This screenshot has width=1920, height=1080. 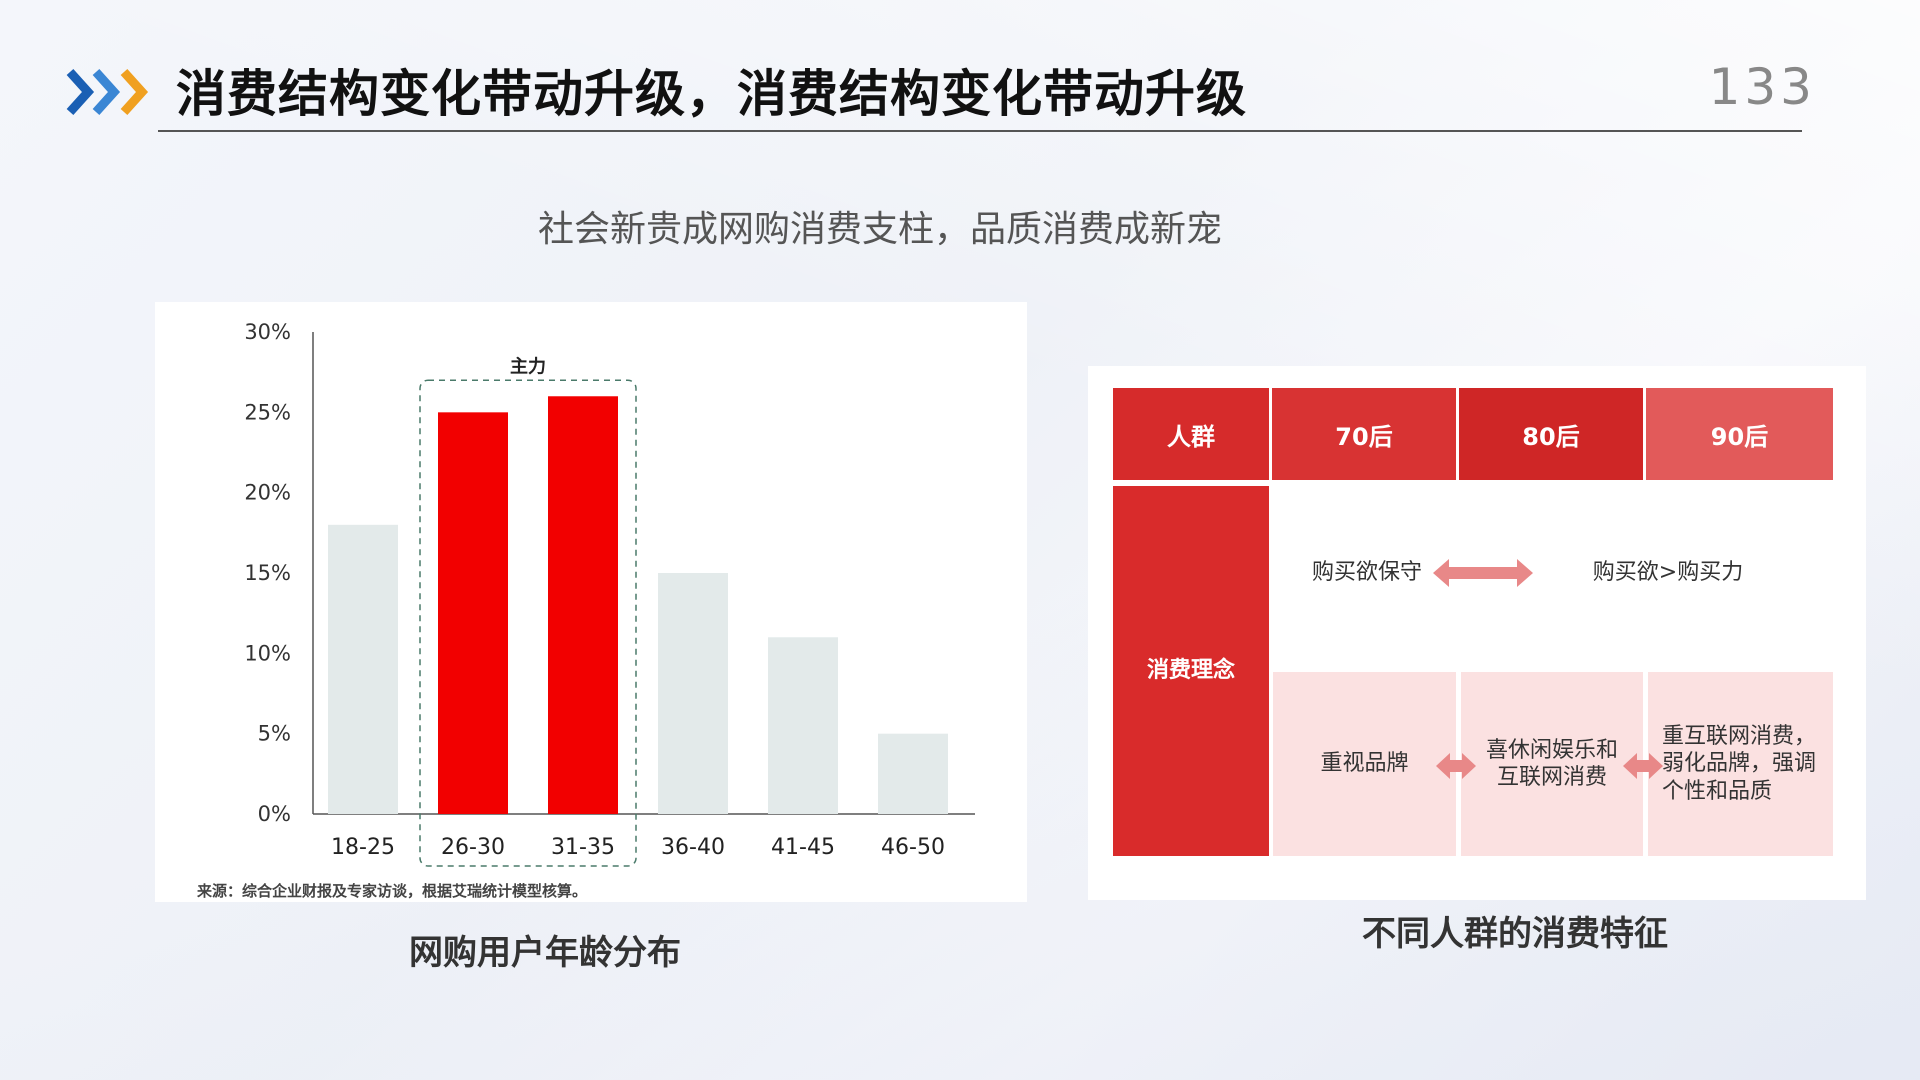 I want to click on x-tick-label: 31-35, so click(x=583, y=847).